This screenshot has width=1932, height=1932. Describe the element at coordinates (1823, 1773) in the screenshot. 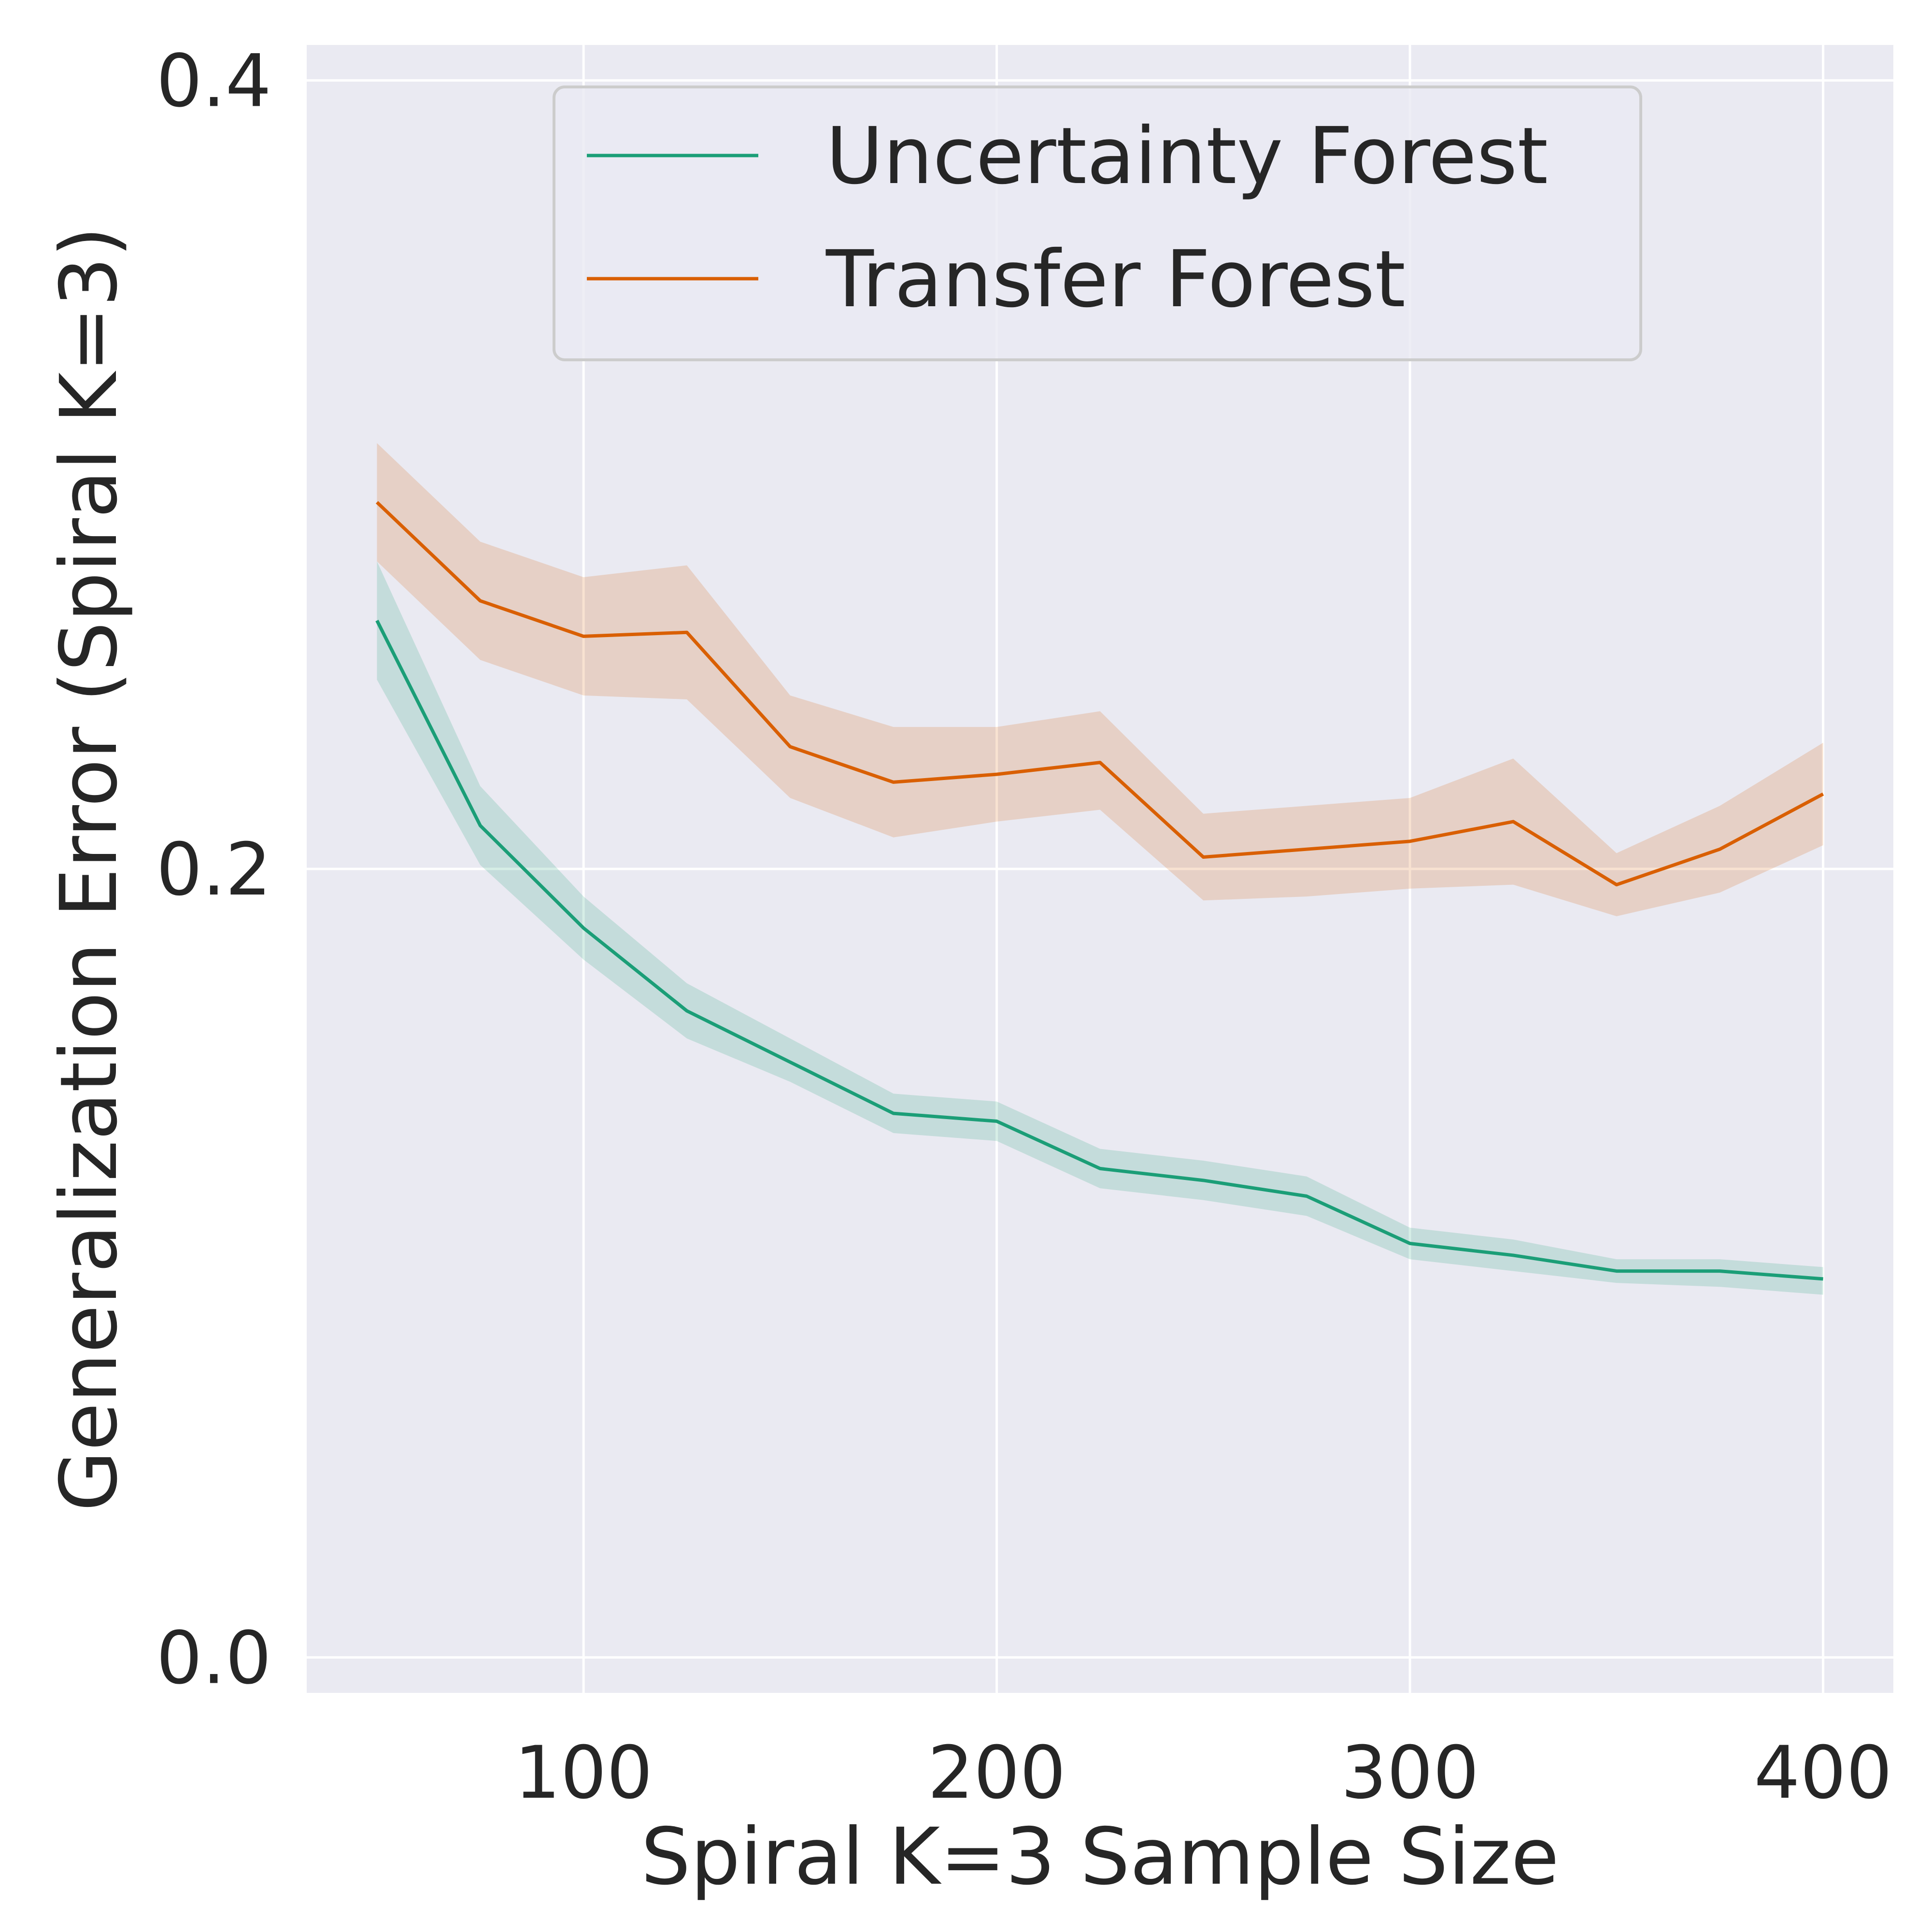

I see `x-tick-label: 400` at that location.